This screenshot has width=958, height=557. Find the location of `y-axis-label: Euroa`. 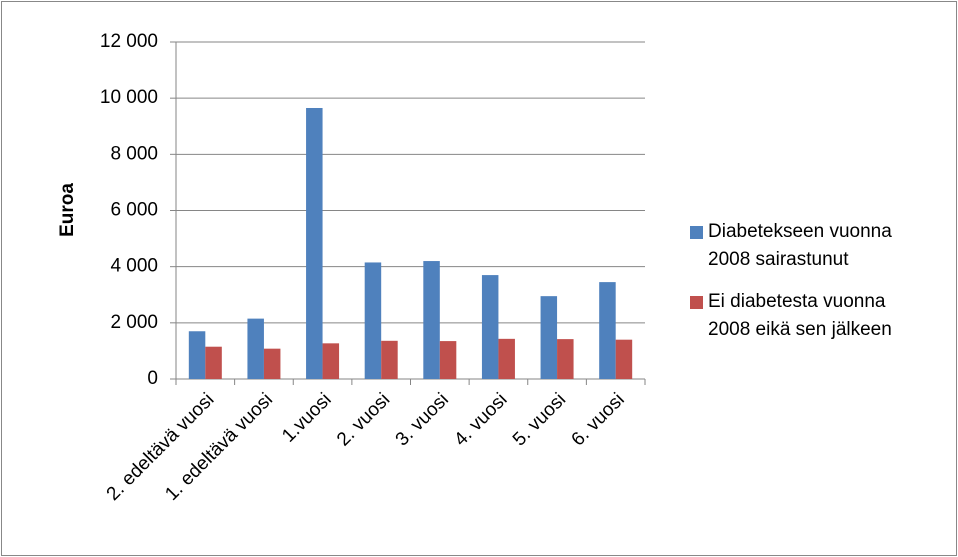

y-axis-label: Euroa is located at coordinates (67, 210).